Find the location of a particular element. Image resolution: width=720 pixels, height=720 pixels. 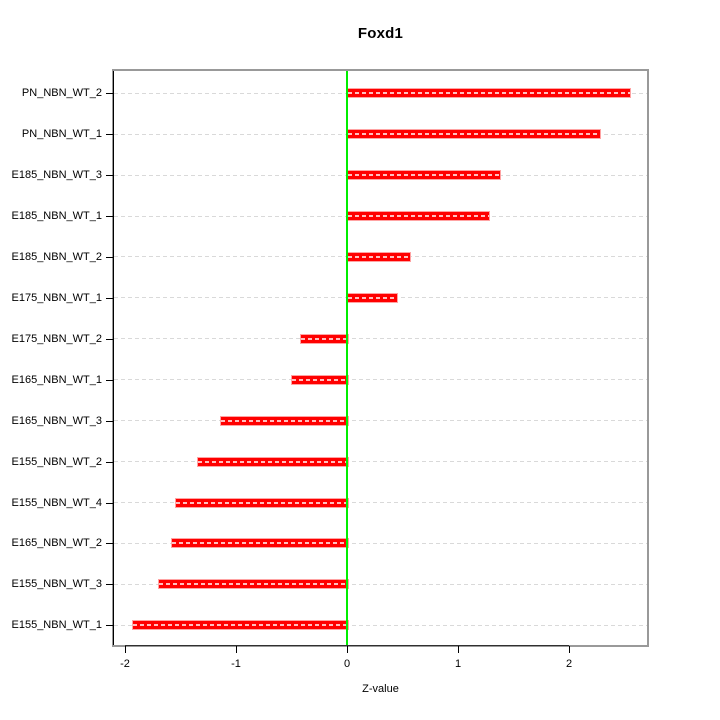

y-axis-label: E155_NBN_WT_2 is located at coordinates (57, 461).